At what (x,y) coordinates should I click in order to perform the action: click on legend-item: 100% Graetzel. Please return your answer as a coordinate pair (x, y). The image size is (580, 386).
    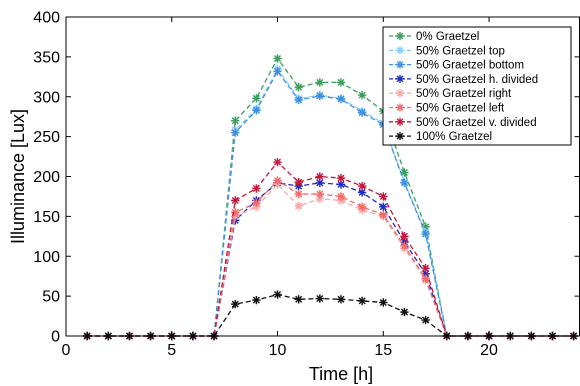
    Looking at the image, I should click on (440, 137).